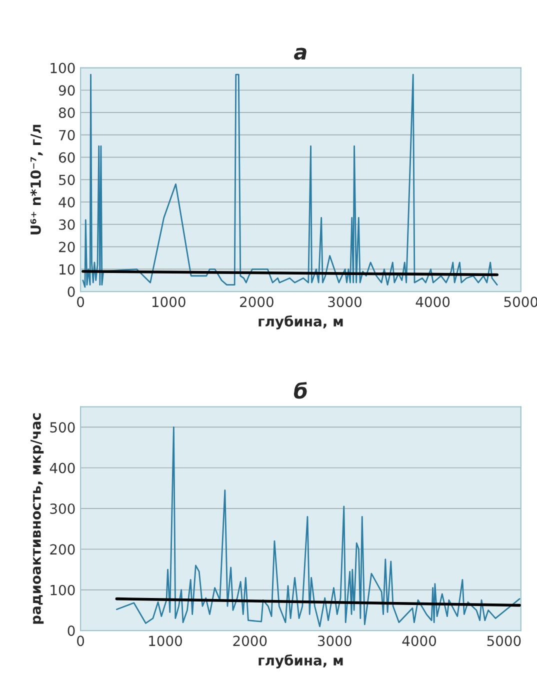  What do you see at coordinates (66, 202) in the screenshot?
I see `y-tick-label: 40` at bounding box center [66, 202].